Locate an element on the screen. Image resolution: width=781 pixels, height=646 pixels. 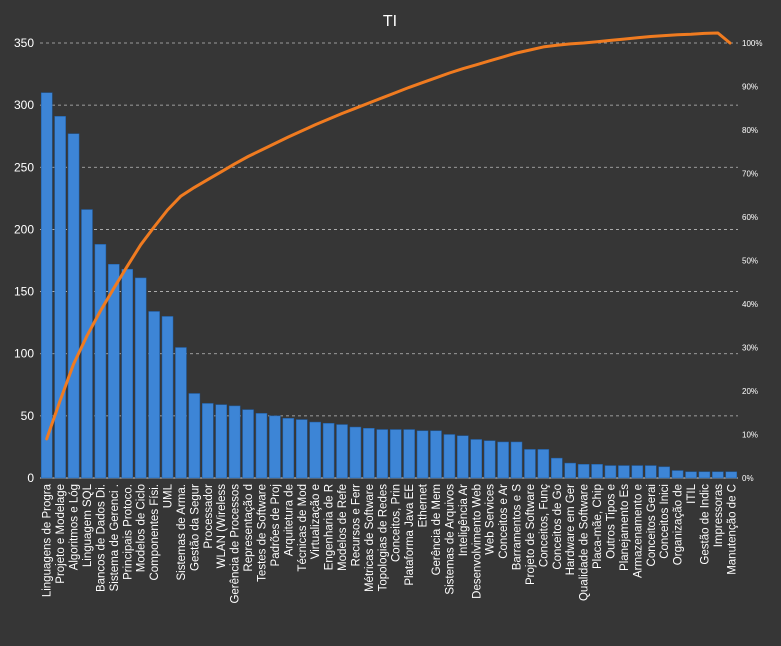
x-tick-label: Recursos e Ferr is located at coordinates (356, 525).